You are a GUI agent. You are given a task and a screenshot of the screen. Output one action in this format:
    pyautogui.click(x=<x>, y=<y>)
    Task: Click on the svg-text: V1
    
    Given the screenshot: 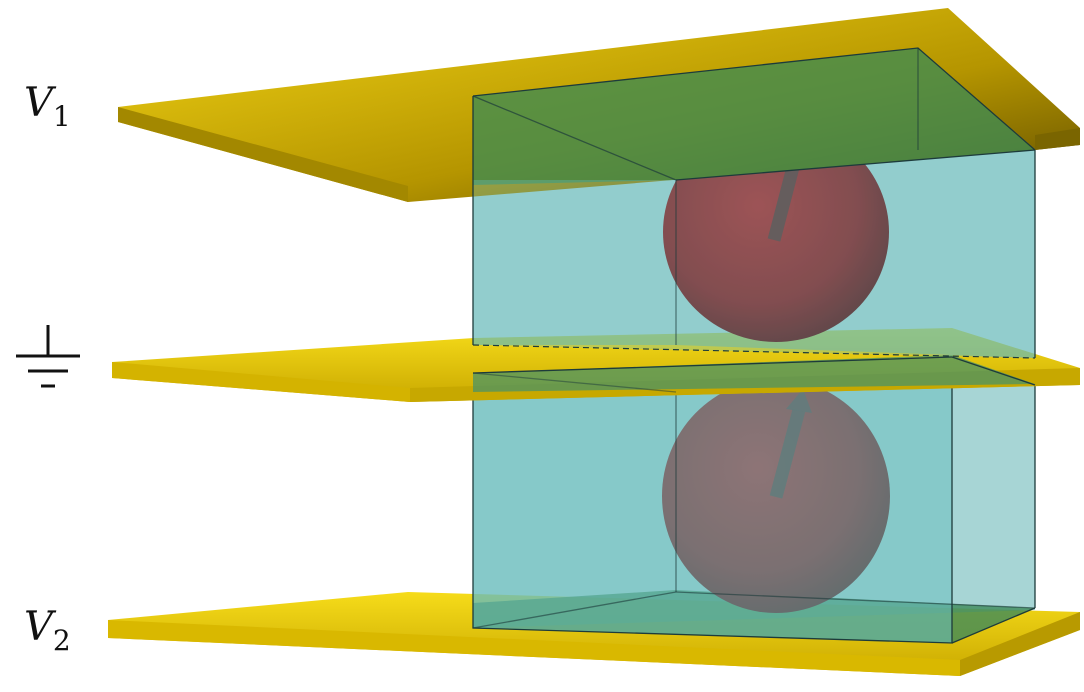 What is the action you would take?
    pyautogui.click(x=47, y=106)
    